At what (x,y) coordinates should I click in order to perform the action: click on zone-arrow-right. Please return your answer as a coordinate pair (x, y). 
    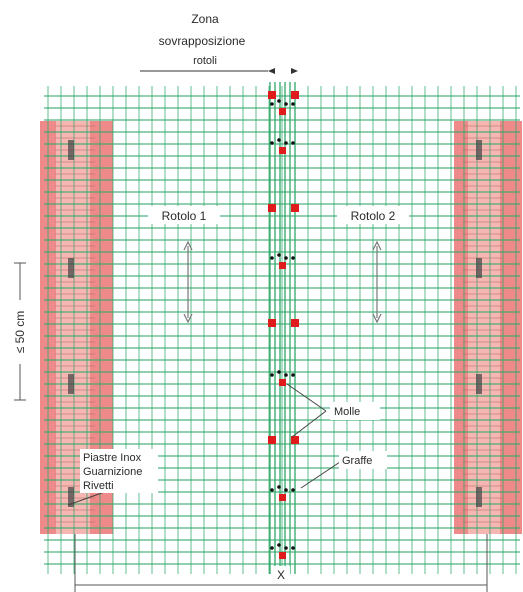
    Looking at the image, I should click on (294, 71).